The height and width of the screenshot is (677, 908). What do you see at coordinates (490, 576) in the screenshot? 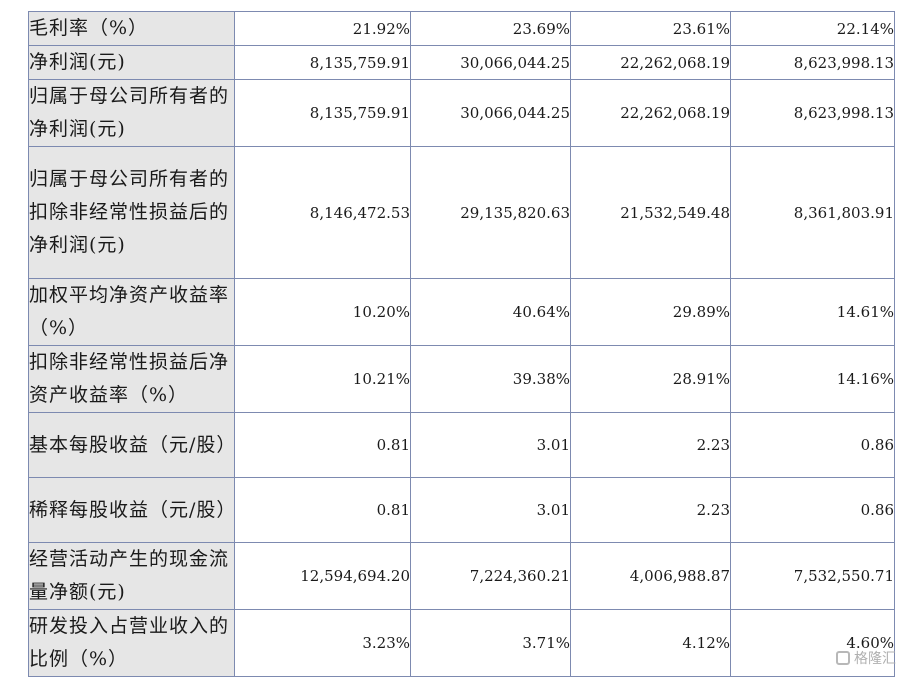
I see `cell-value: 7,224,360.21` at bounding box center [490, 576].